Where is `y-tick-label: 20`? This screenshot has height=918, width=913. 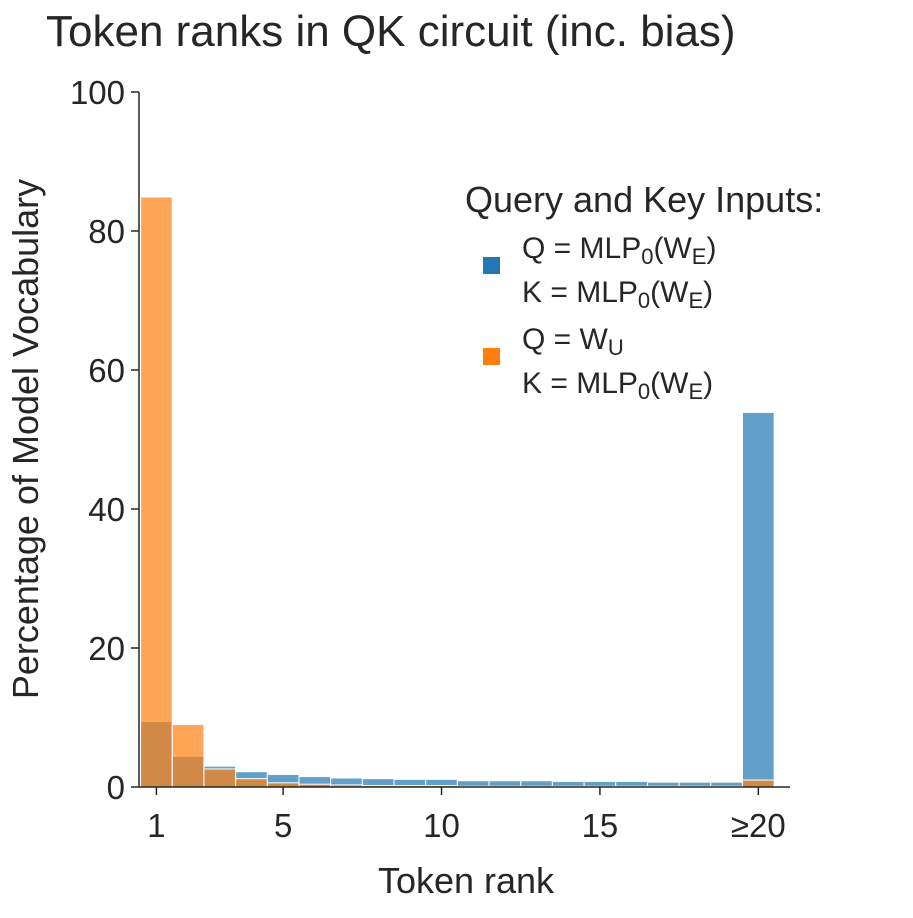 y-tick-label: 20 is located at coordinates (106, 648).